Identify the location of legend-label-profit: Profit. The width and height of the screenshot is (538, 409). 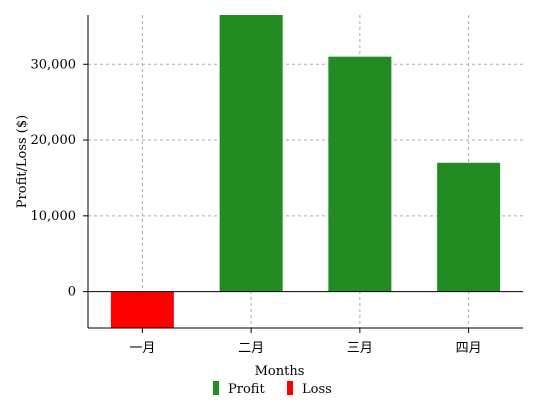
(246, 389).